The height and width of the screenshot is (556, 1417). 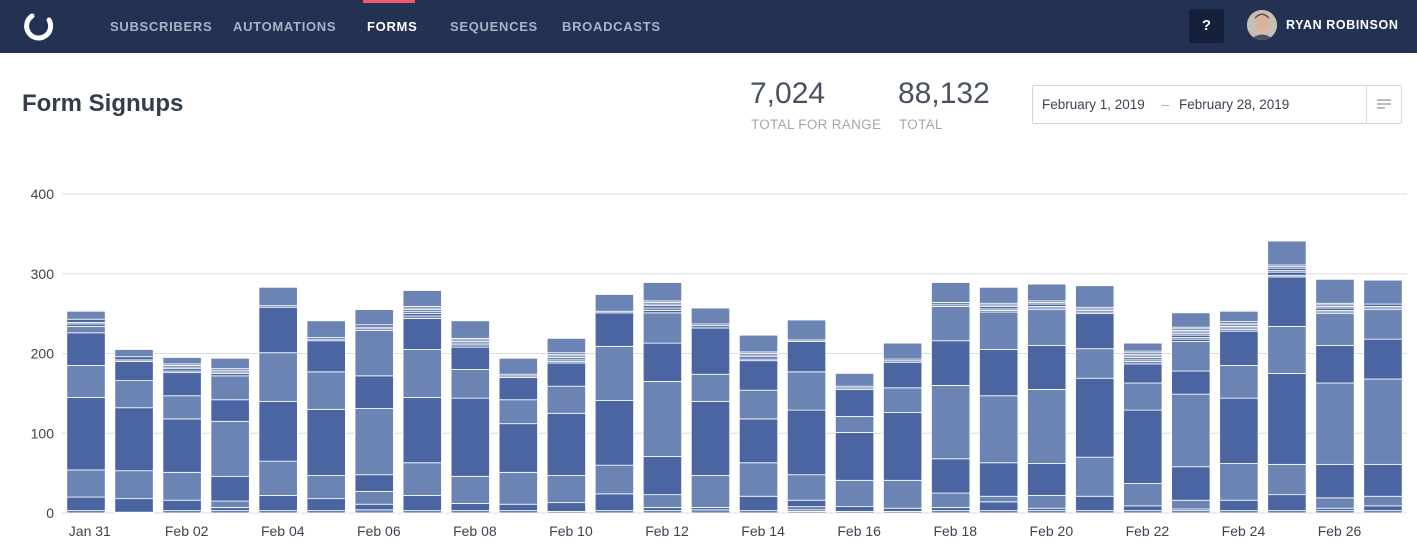 I want to click on total-label: TOTAL, so click(x=921, y=124).